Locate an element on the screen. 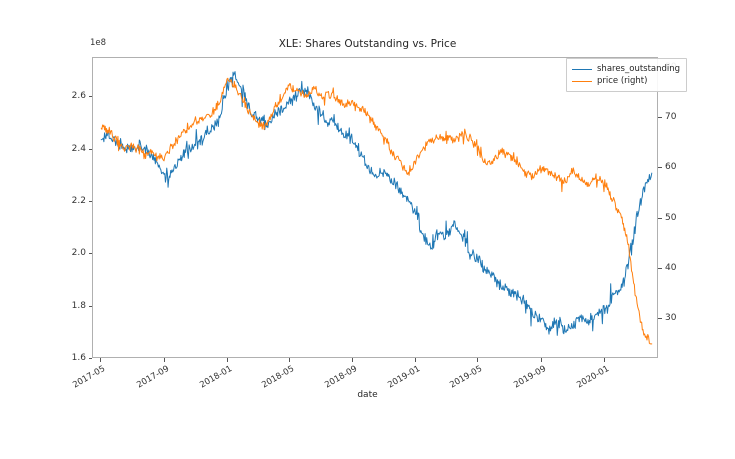 The height and width of the screenshot is (459, 735). y-axis-left-tick-label: 2.0 is located at coordinates (78, 253).